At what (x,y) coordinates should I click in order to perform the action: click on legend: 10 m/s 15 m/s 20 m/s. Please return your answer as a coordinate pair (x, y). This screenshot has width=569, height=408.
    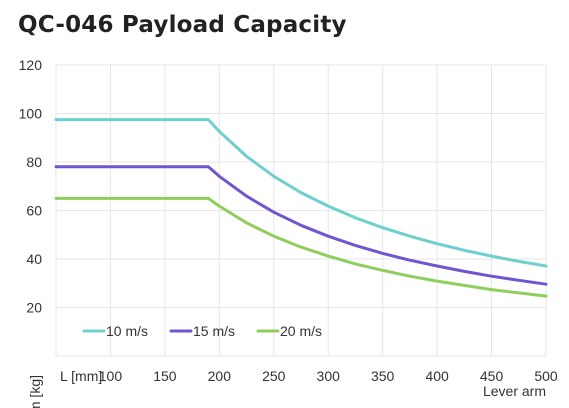
    Looking at the image, I should click on (202, 331).